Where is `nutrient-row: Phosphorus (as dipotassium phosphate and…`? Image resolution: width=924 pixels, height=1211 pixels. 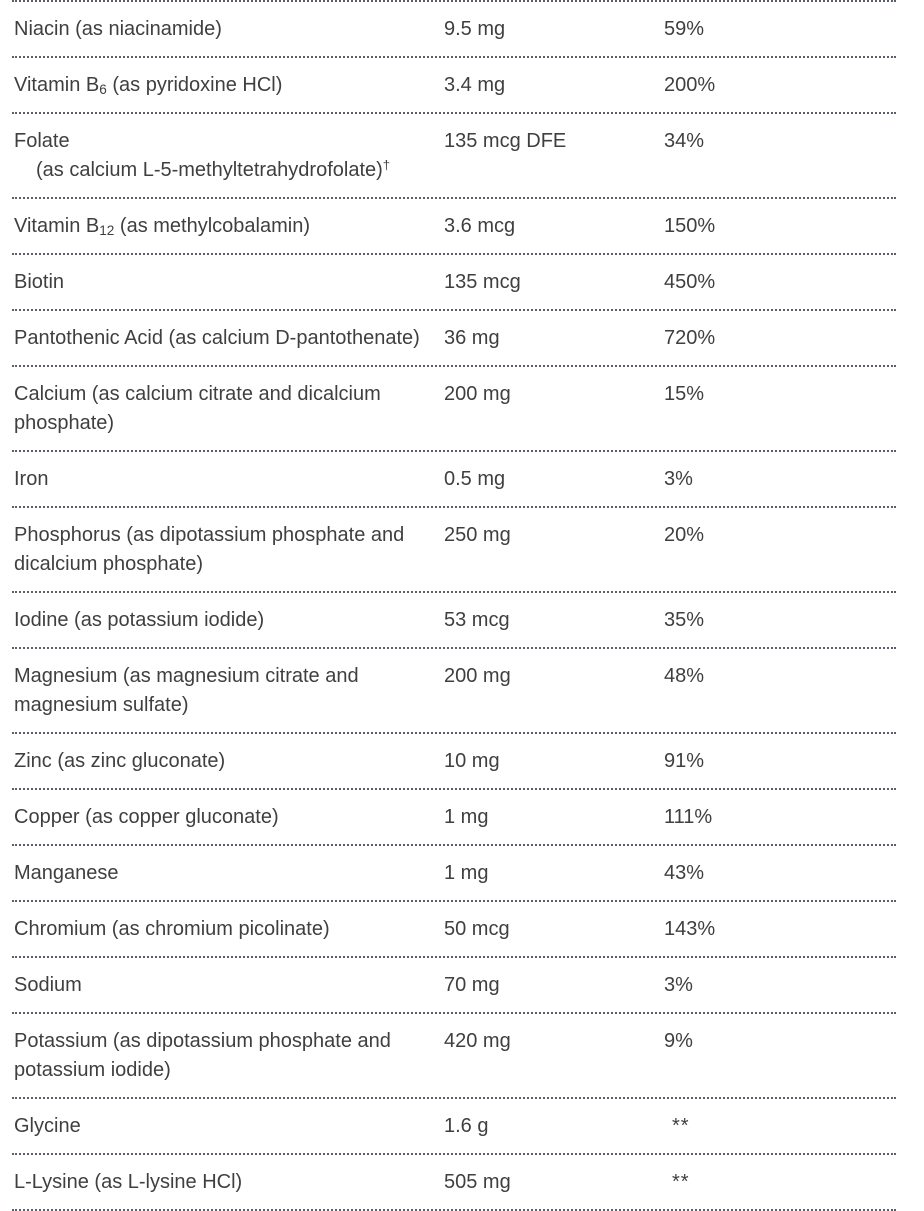 nutrient-row: Phosphorus (as dipotassium phosphate and… is located at coordinates (462, 549).